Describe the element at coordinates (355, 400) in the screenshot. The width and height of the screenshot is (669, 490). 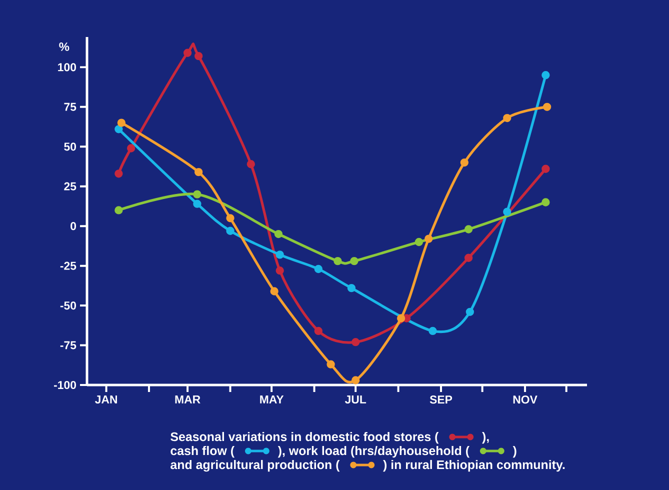
I see `x-tick-label: JUL` at that location.